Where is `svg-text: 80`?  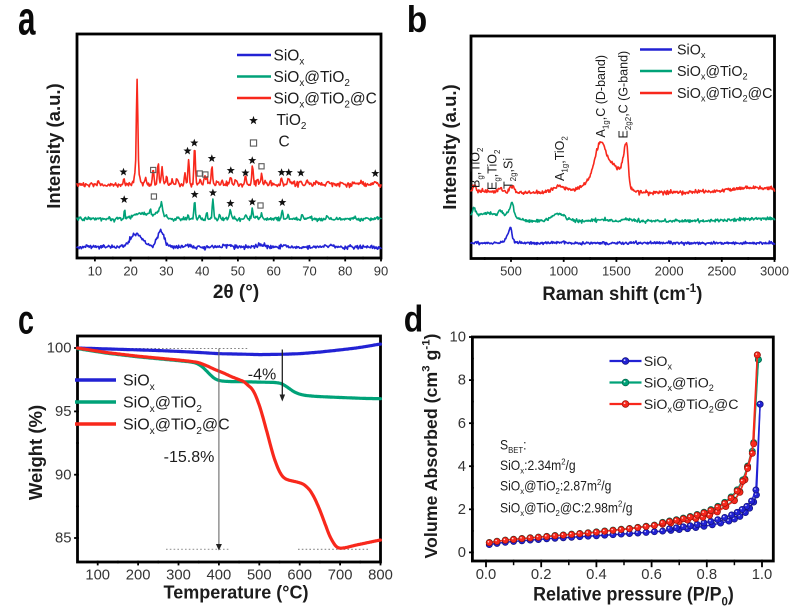
svg-text: 80 is located at coordinates (345, 271).